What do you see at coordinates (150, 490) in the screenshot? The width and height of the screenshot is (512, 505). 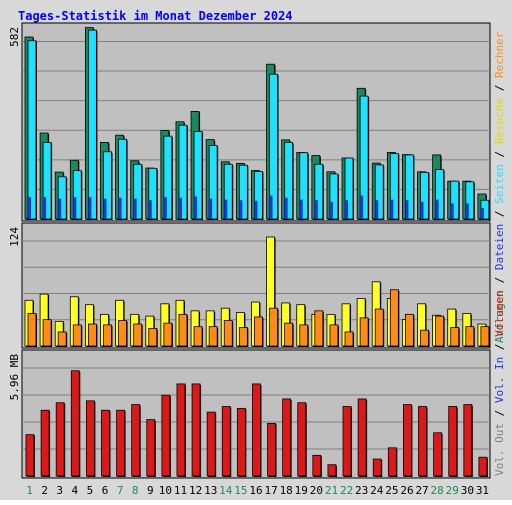 I see `day-label-9: 9` at bounding box center [150, 490].